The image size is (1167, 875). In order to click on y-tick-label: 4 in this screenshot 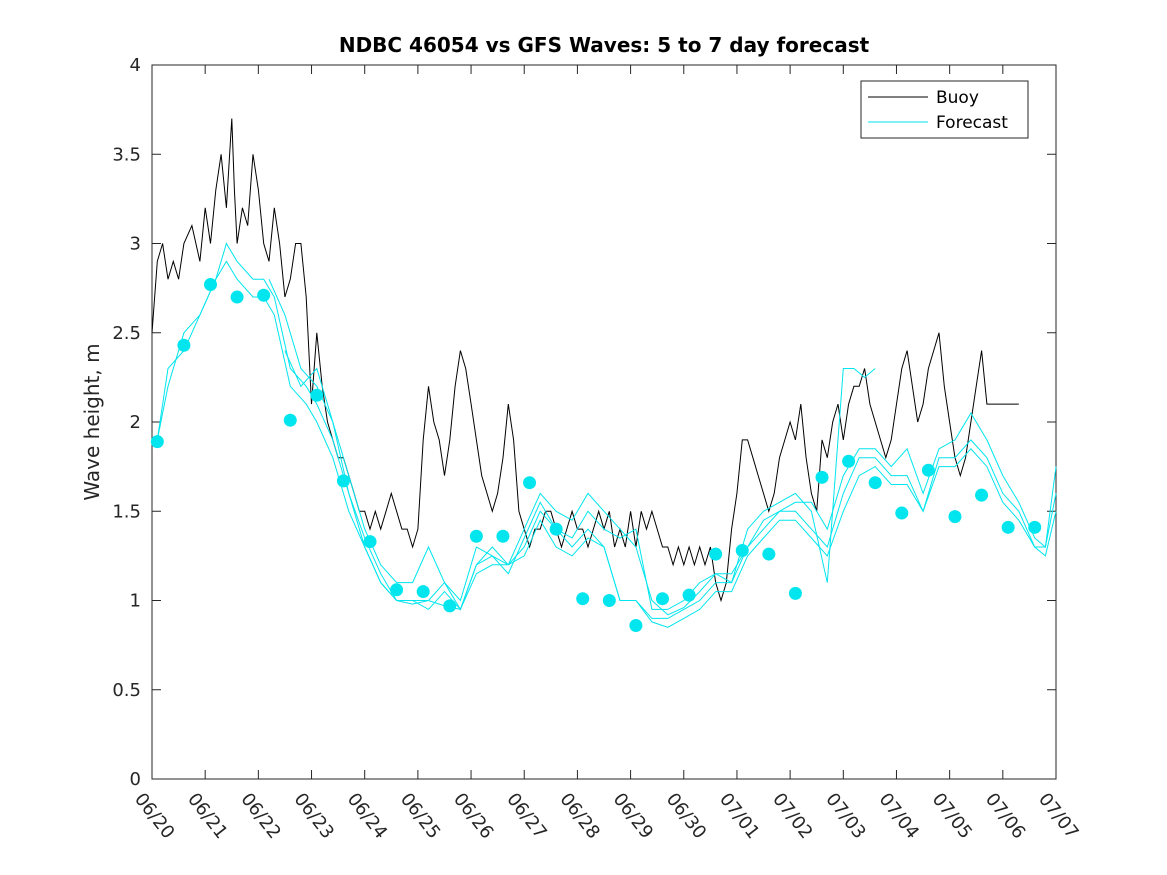, I will do `click(135, 65)`.